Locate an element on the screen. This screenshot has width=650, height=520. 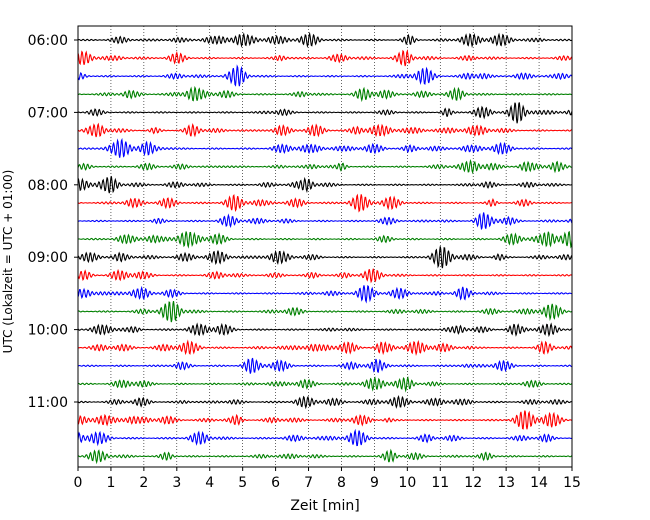
x-axis-label: Zeit [min] is located at coordinates (324, 506).